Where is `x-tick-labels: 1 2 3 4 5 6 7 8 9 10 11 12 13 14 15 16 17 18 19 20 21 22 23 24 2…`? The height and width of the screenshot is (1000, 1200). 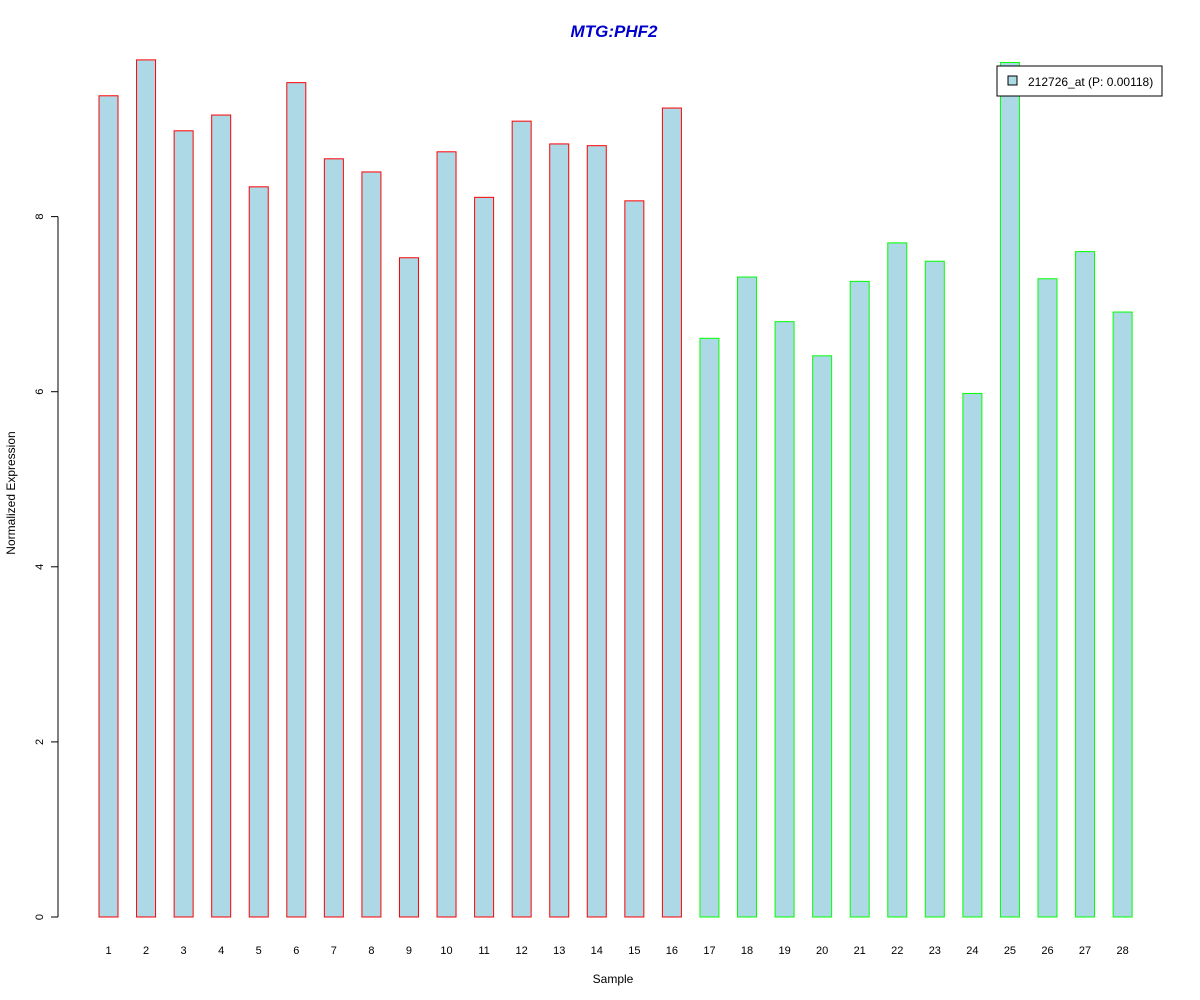 x-tick-labels: 1 2 3 4 5 6 7 8 9 10 11 12 13 14 15 16 17 18 19 20 21 22 23 24 2… is located at coordinates (616, 951).